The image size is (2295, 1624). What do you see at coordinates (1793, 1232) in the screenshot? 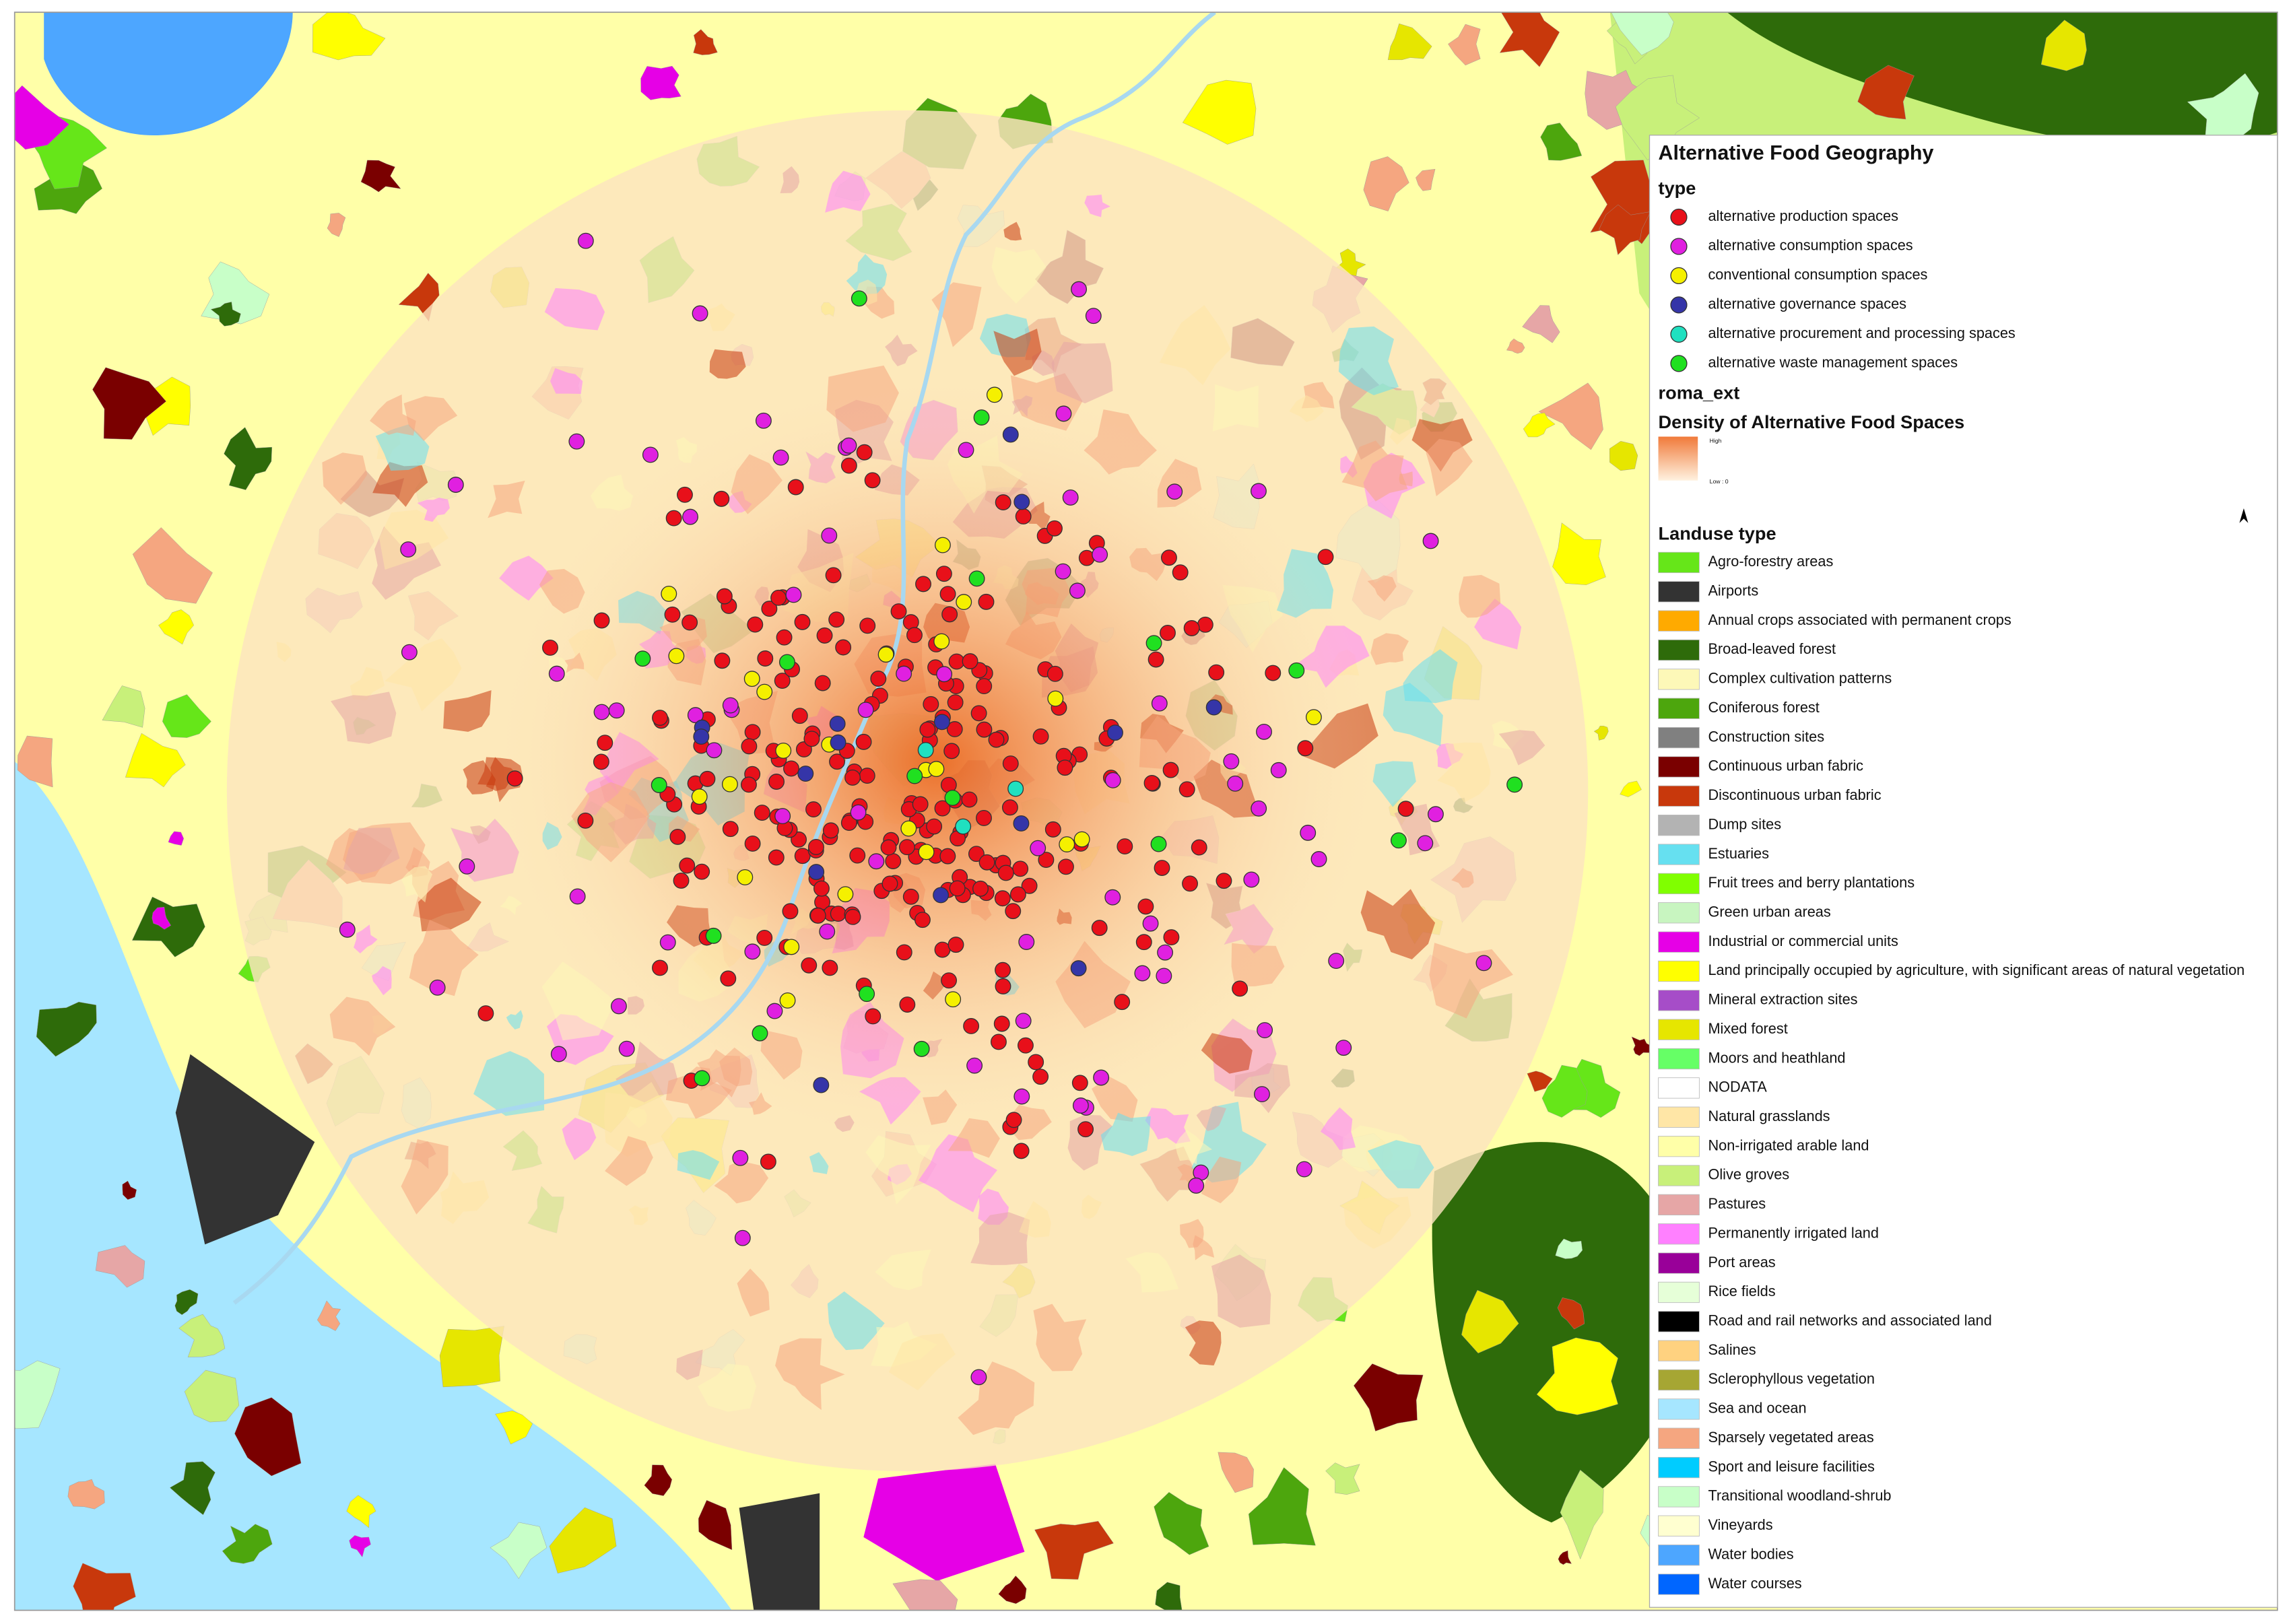
I see `landuse-label: Permanently irrigated land` at bounding box center [1793, 1232].